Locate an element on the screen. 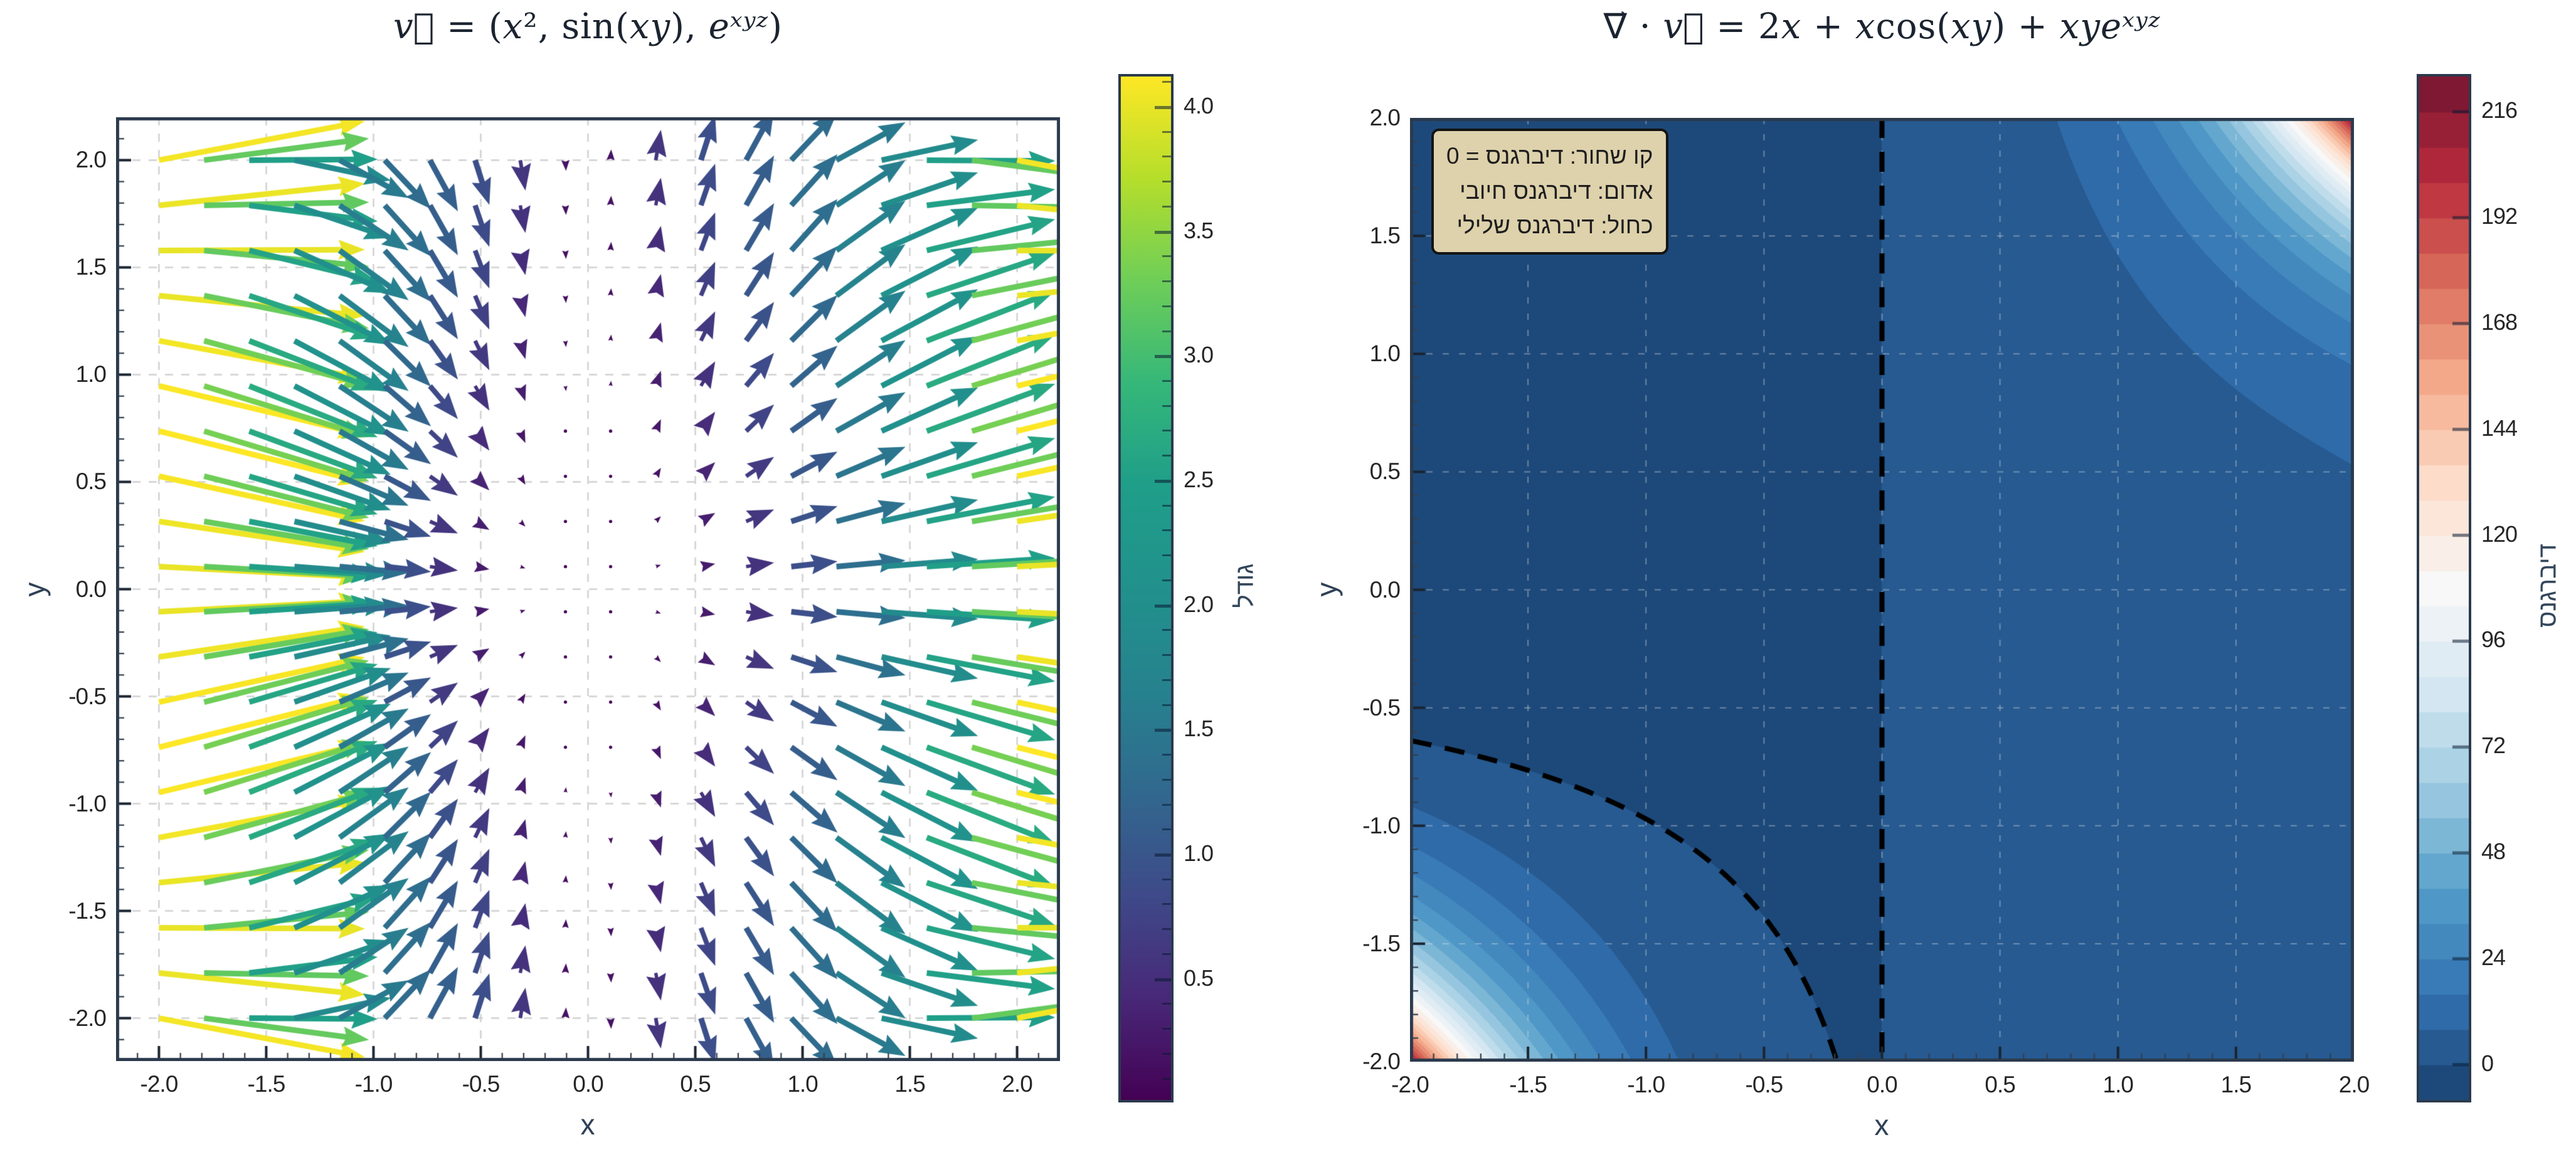 The height and width of the screenshot is (1157, 2576). y-tick-label: -1.0 is located at coordinates (87, 803).